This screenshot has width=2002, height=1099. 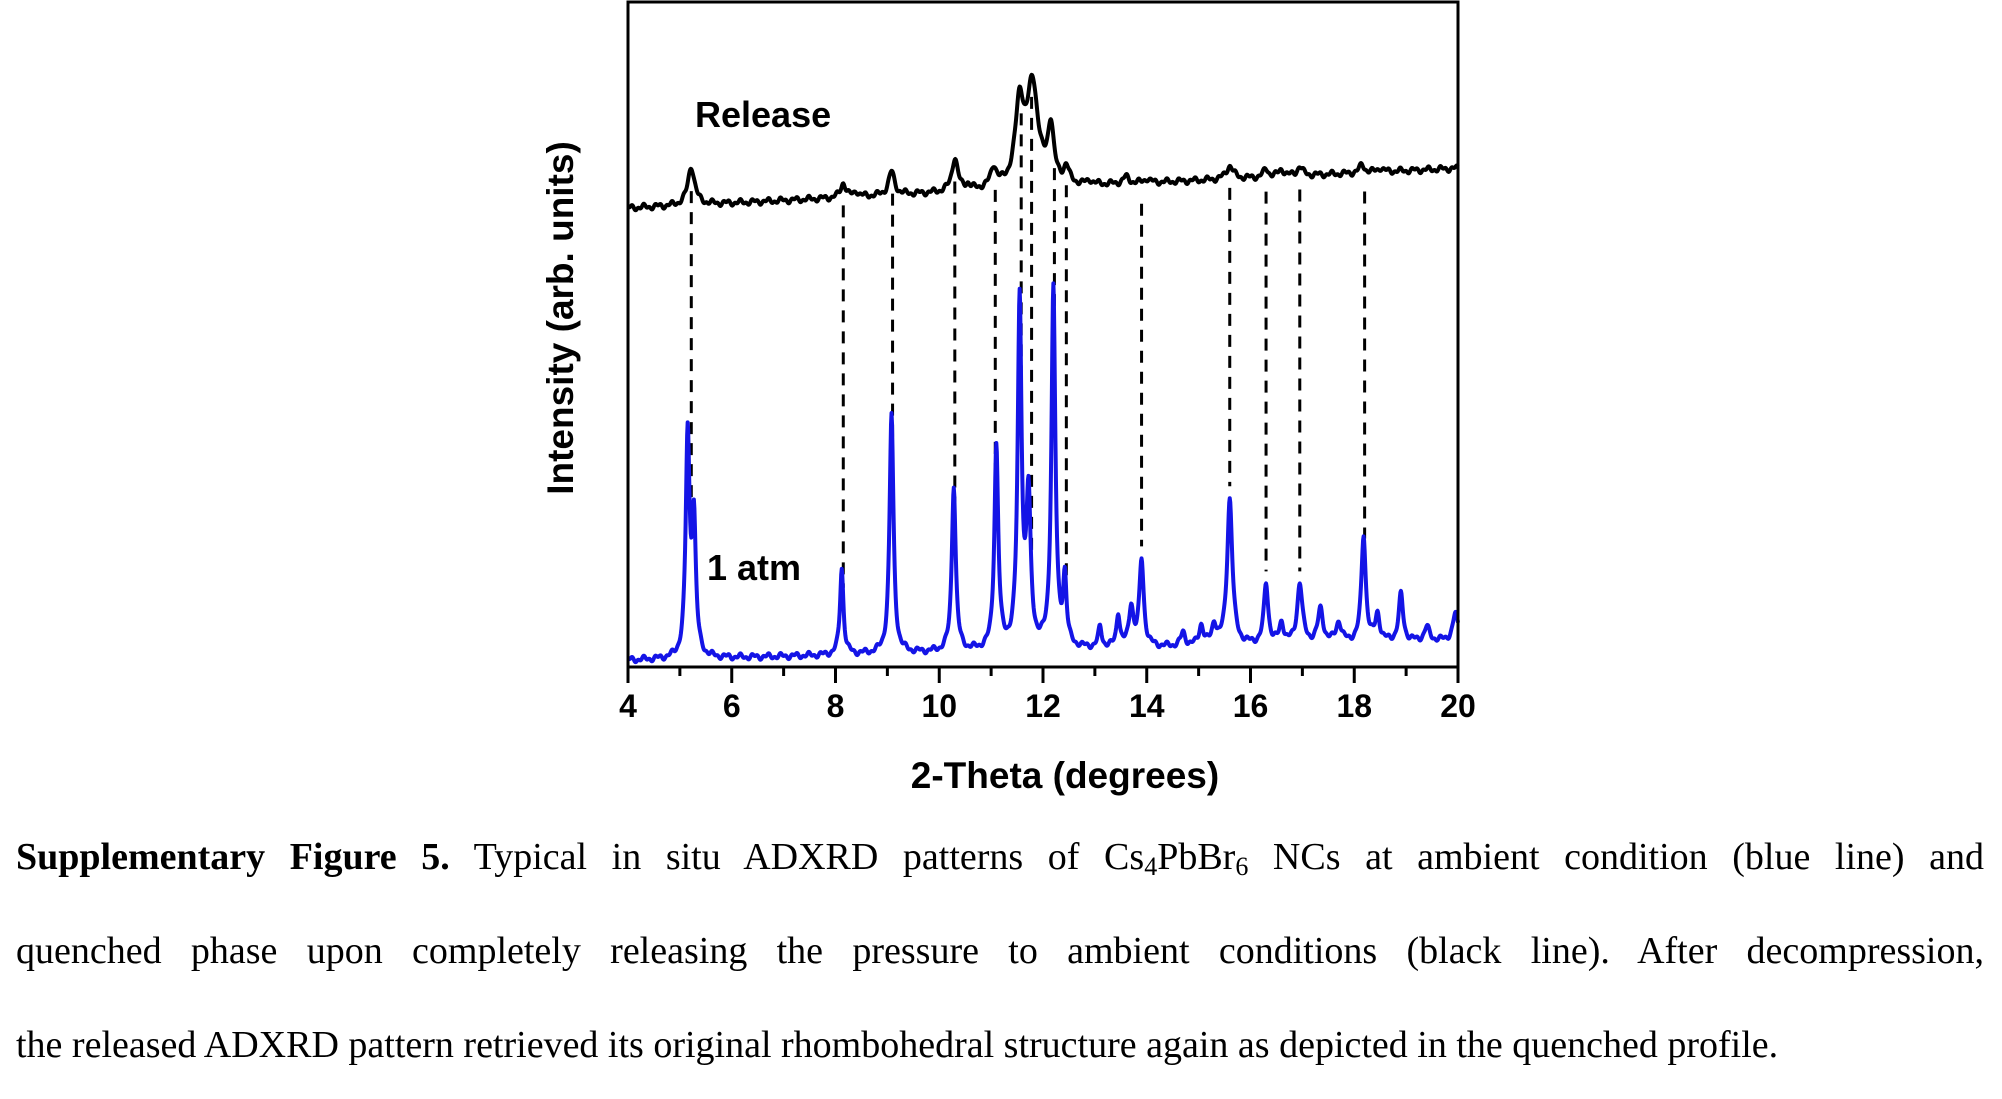 What do you see at coordinates (1065, 775) in the screenshot?
I see `x-axis-title: 2-Theta (degrees)` at bounding box center [1065, 775].